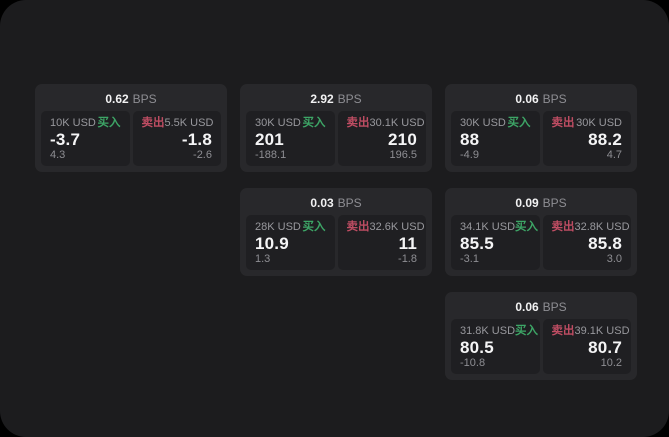 Image resolution: width=669 pixels, height=437 pixels. Describe the element at coordinates (322, 203) in the screenshot. I see `bps-value: 0.03` at that location.